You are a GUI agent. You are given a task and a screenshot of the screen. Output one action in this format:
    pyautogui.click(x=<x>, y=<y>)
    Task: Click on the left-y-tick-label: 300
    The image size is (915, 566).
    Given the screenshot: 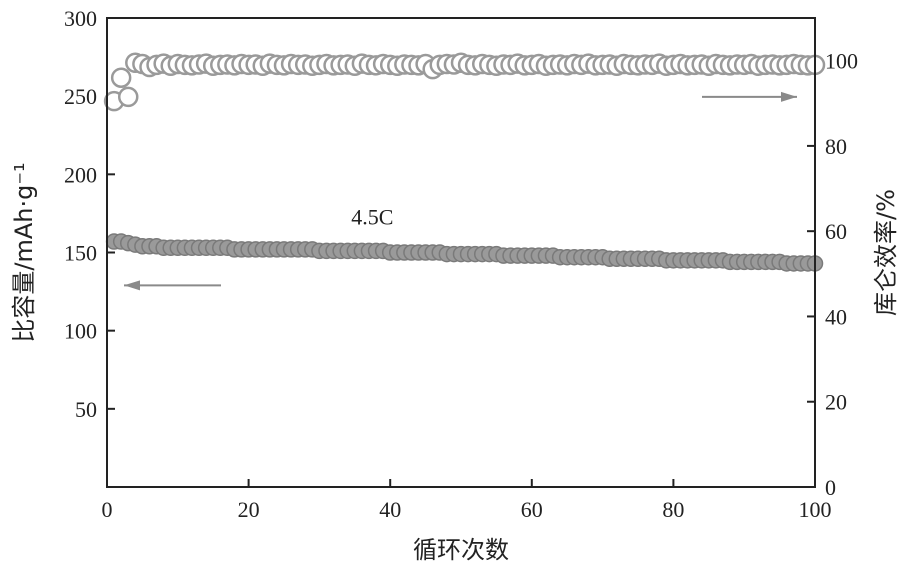 What is the action you would take?
    pyautogui.click(x=80, y=18)
    